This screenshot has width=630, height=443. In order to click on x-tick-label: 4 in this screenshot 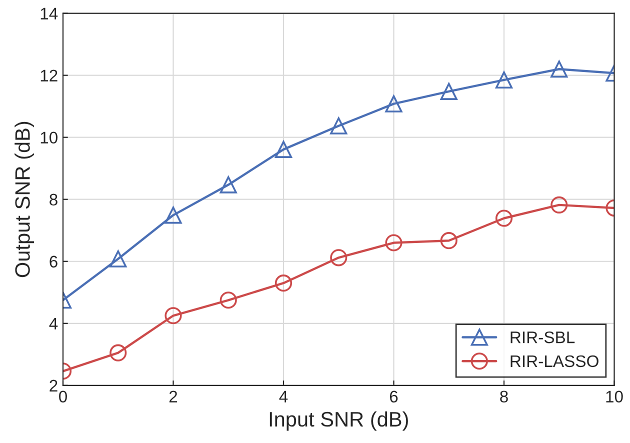, I will do `click(283, 396)`.